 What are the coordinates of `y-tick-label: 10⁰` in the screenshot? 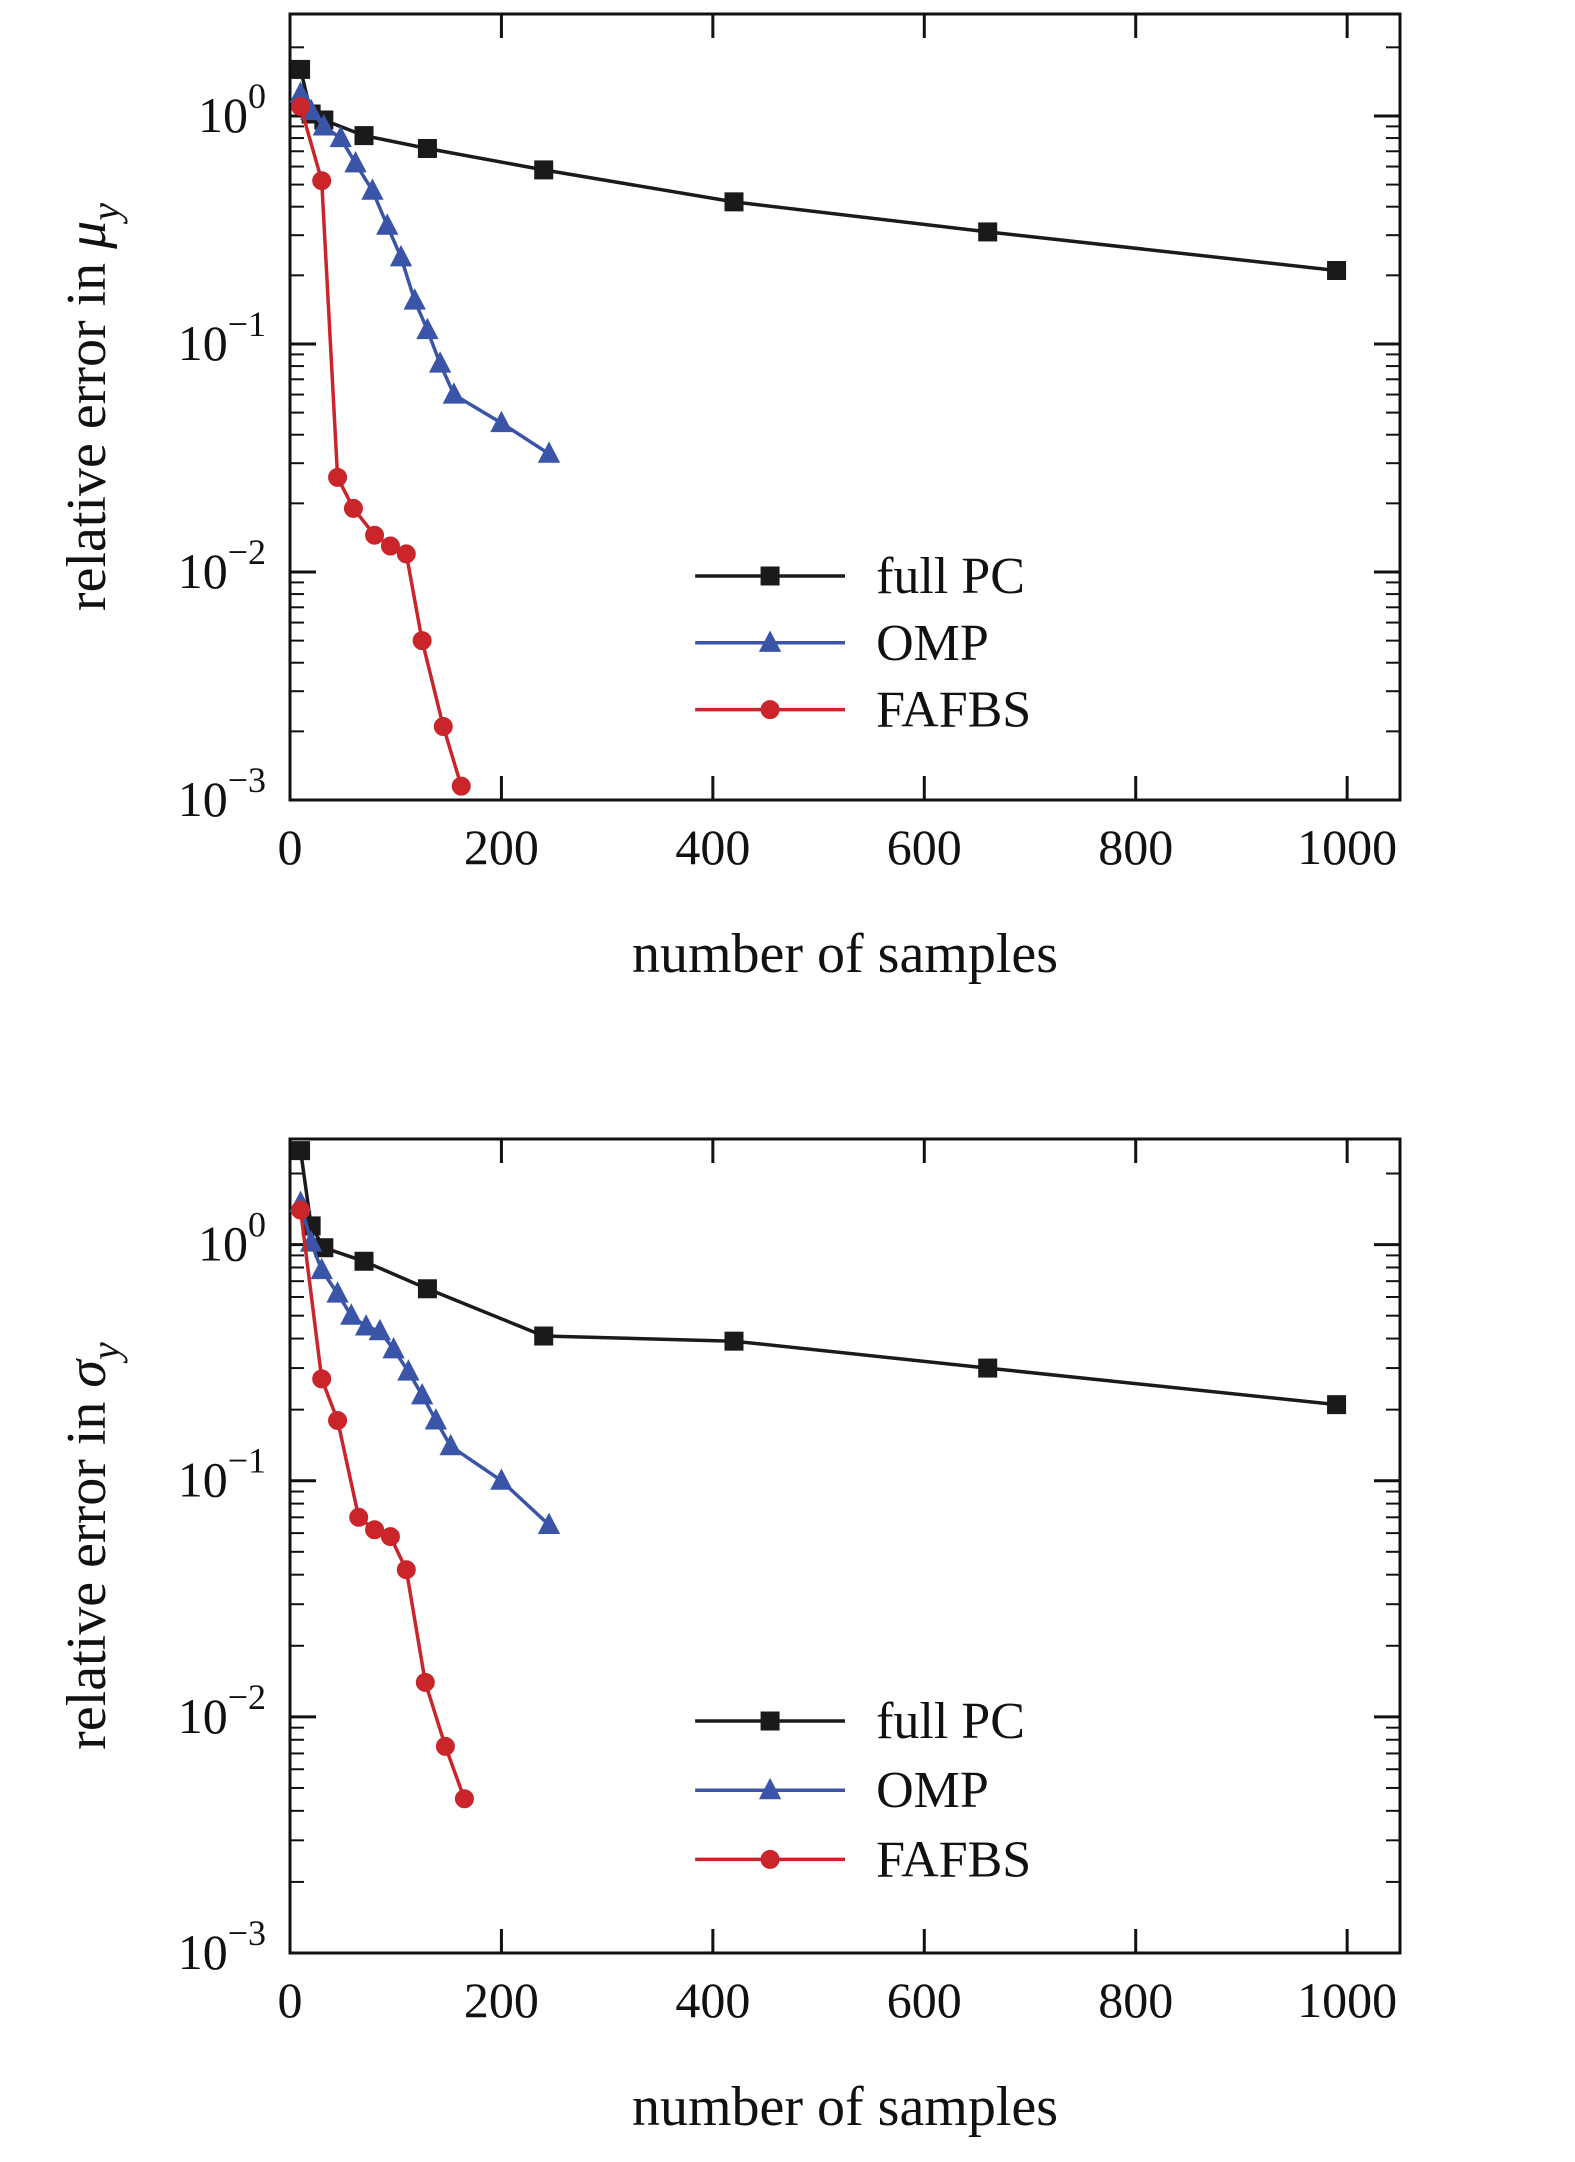 It's located at (232, 109).